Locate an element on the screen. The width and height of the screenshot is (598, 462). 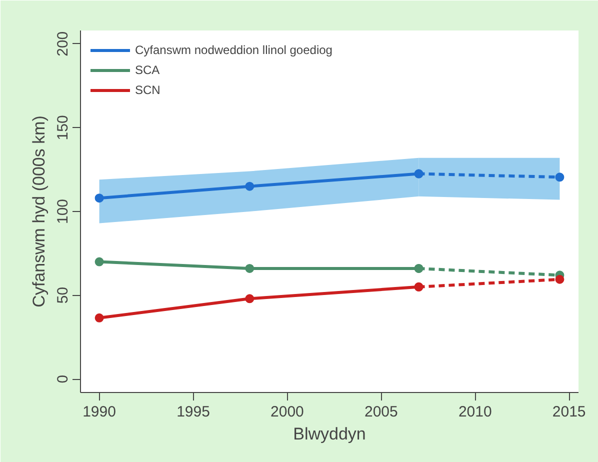
x-tick-label: 2010 is located at coordinates (475, 412).